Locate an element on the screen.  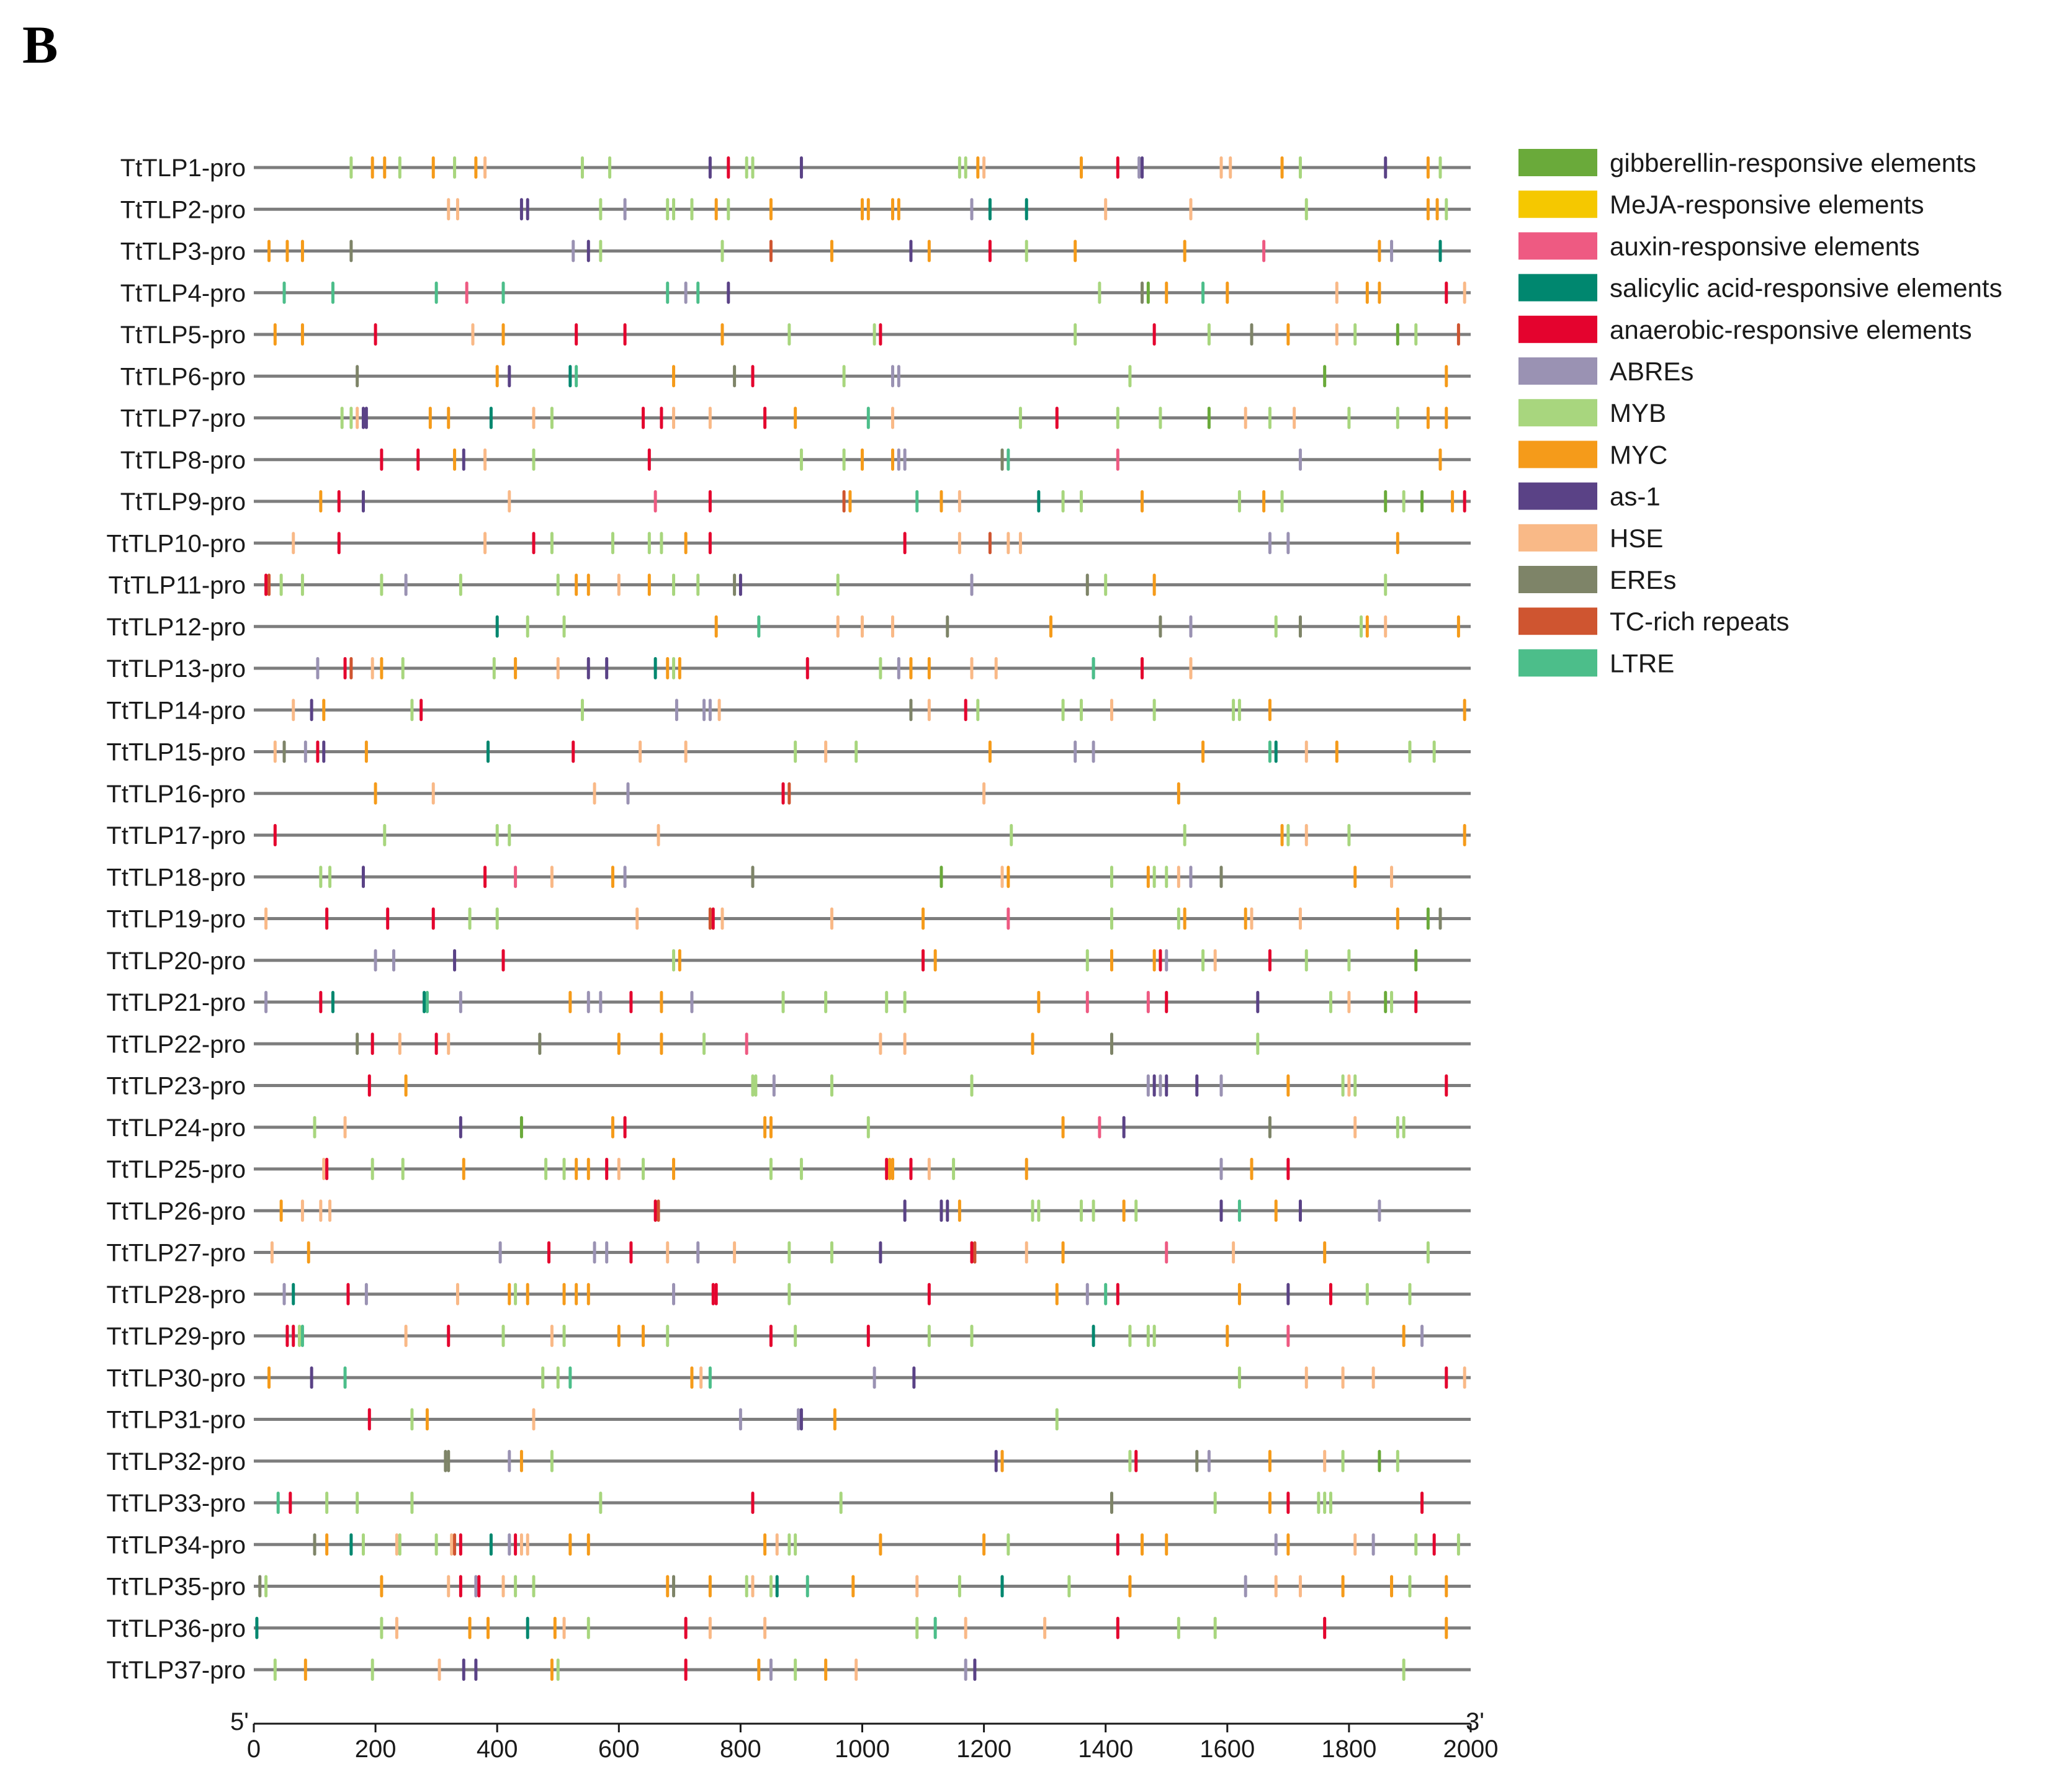
gene-label: TtTLP1-pro is located at coordinates (183, 168).